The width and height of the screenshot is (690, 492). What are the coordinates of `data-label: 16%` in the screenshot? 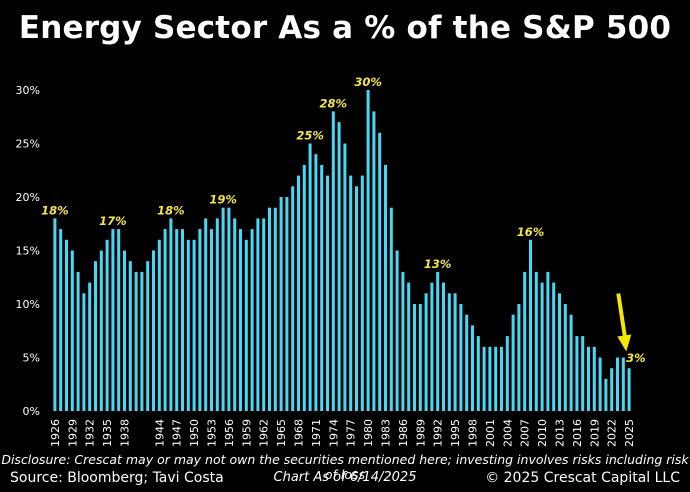 It's located at (531, 232).